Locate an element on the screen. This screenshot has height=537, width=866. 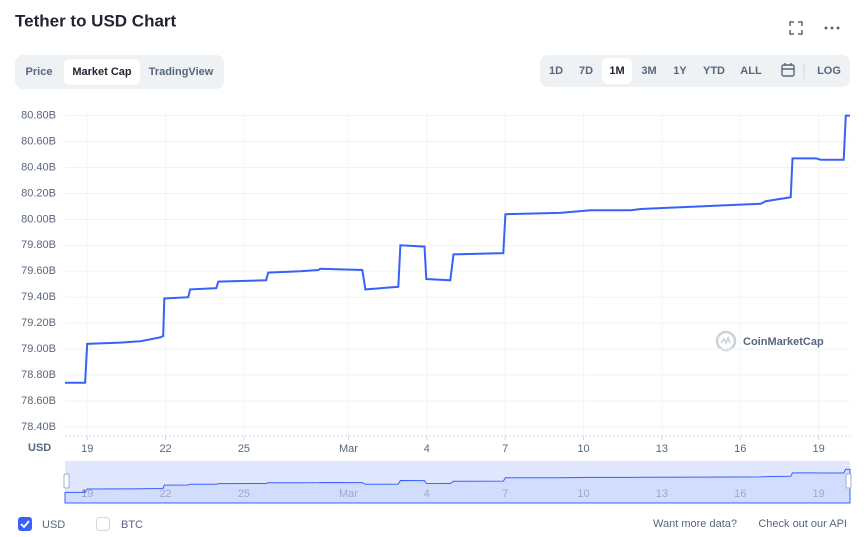
legend-entry: USD is located at coordinates (53, 525).